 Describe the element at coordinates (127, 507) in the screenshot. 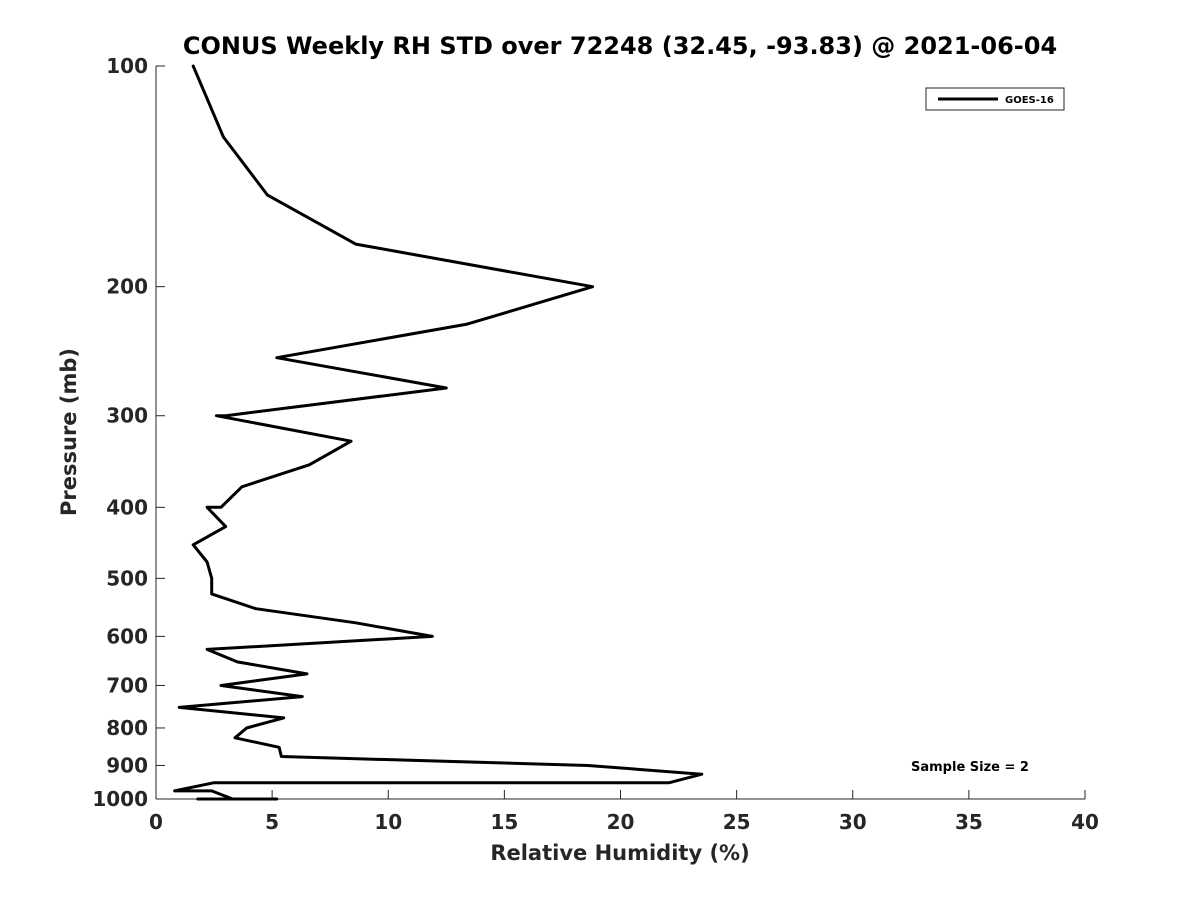

I see `y-tick-label: 400` at that location.